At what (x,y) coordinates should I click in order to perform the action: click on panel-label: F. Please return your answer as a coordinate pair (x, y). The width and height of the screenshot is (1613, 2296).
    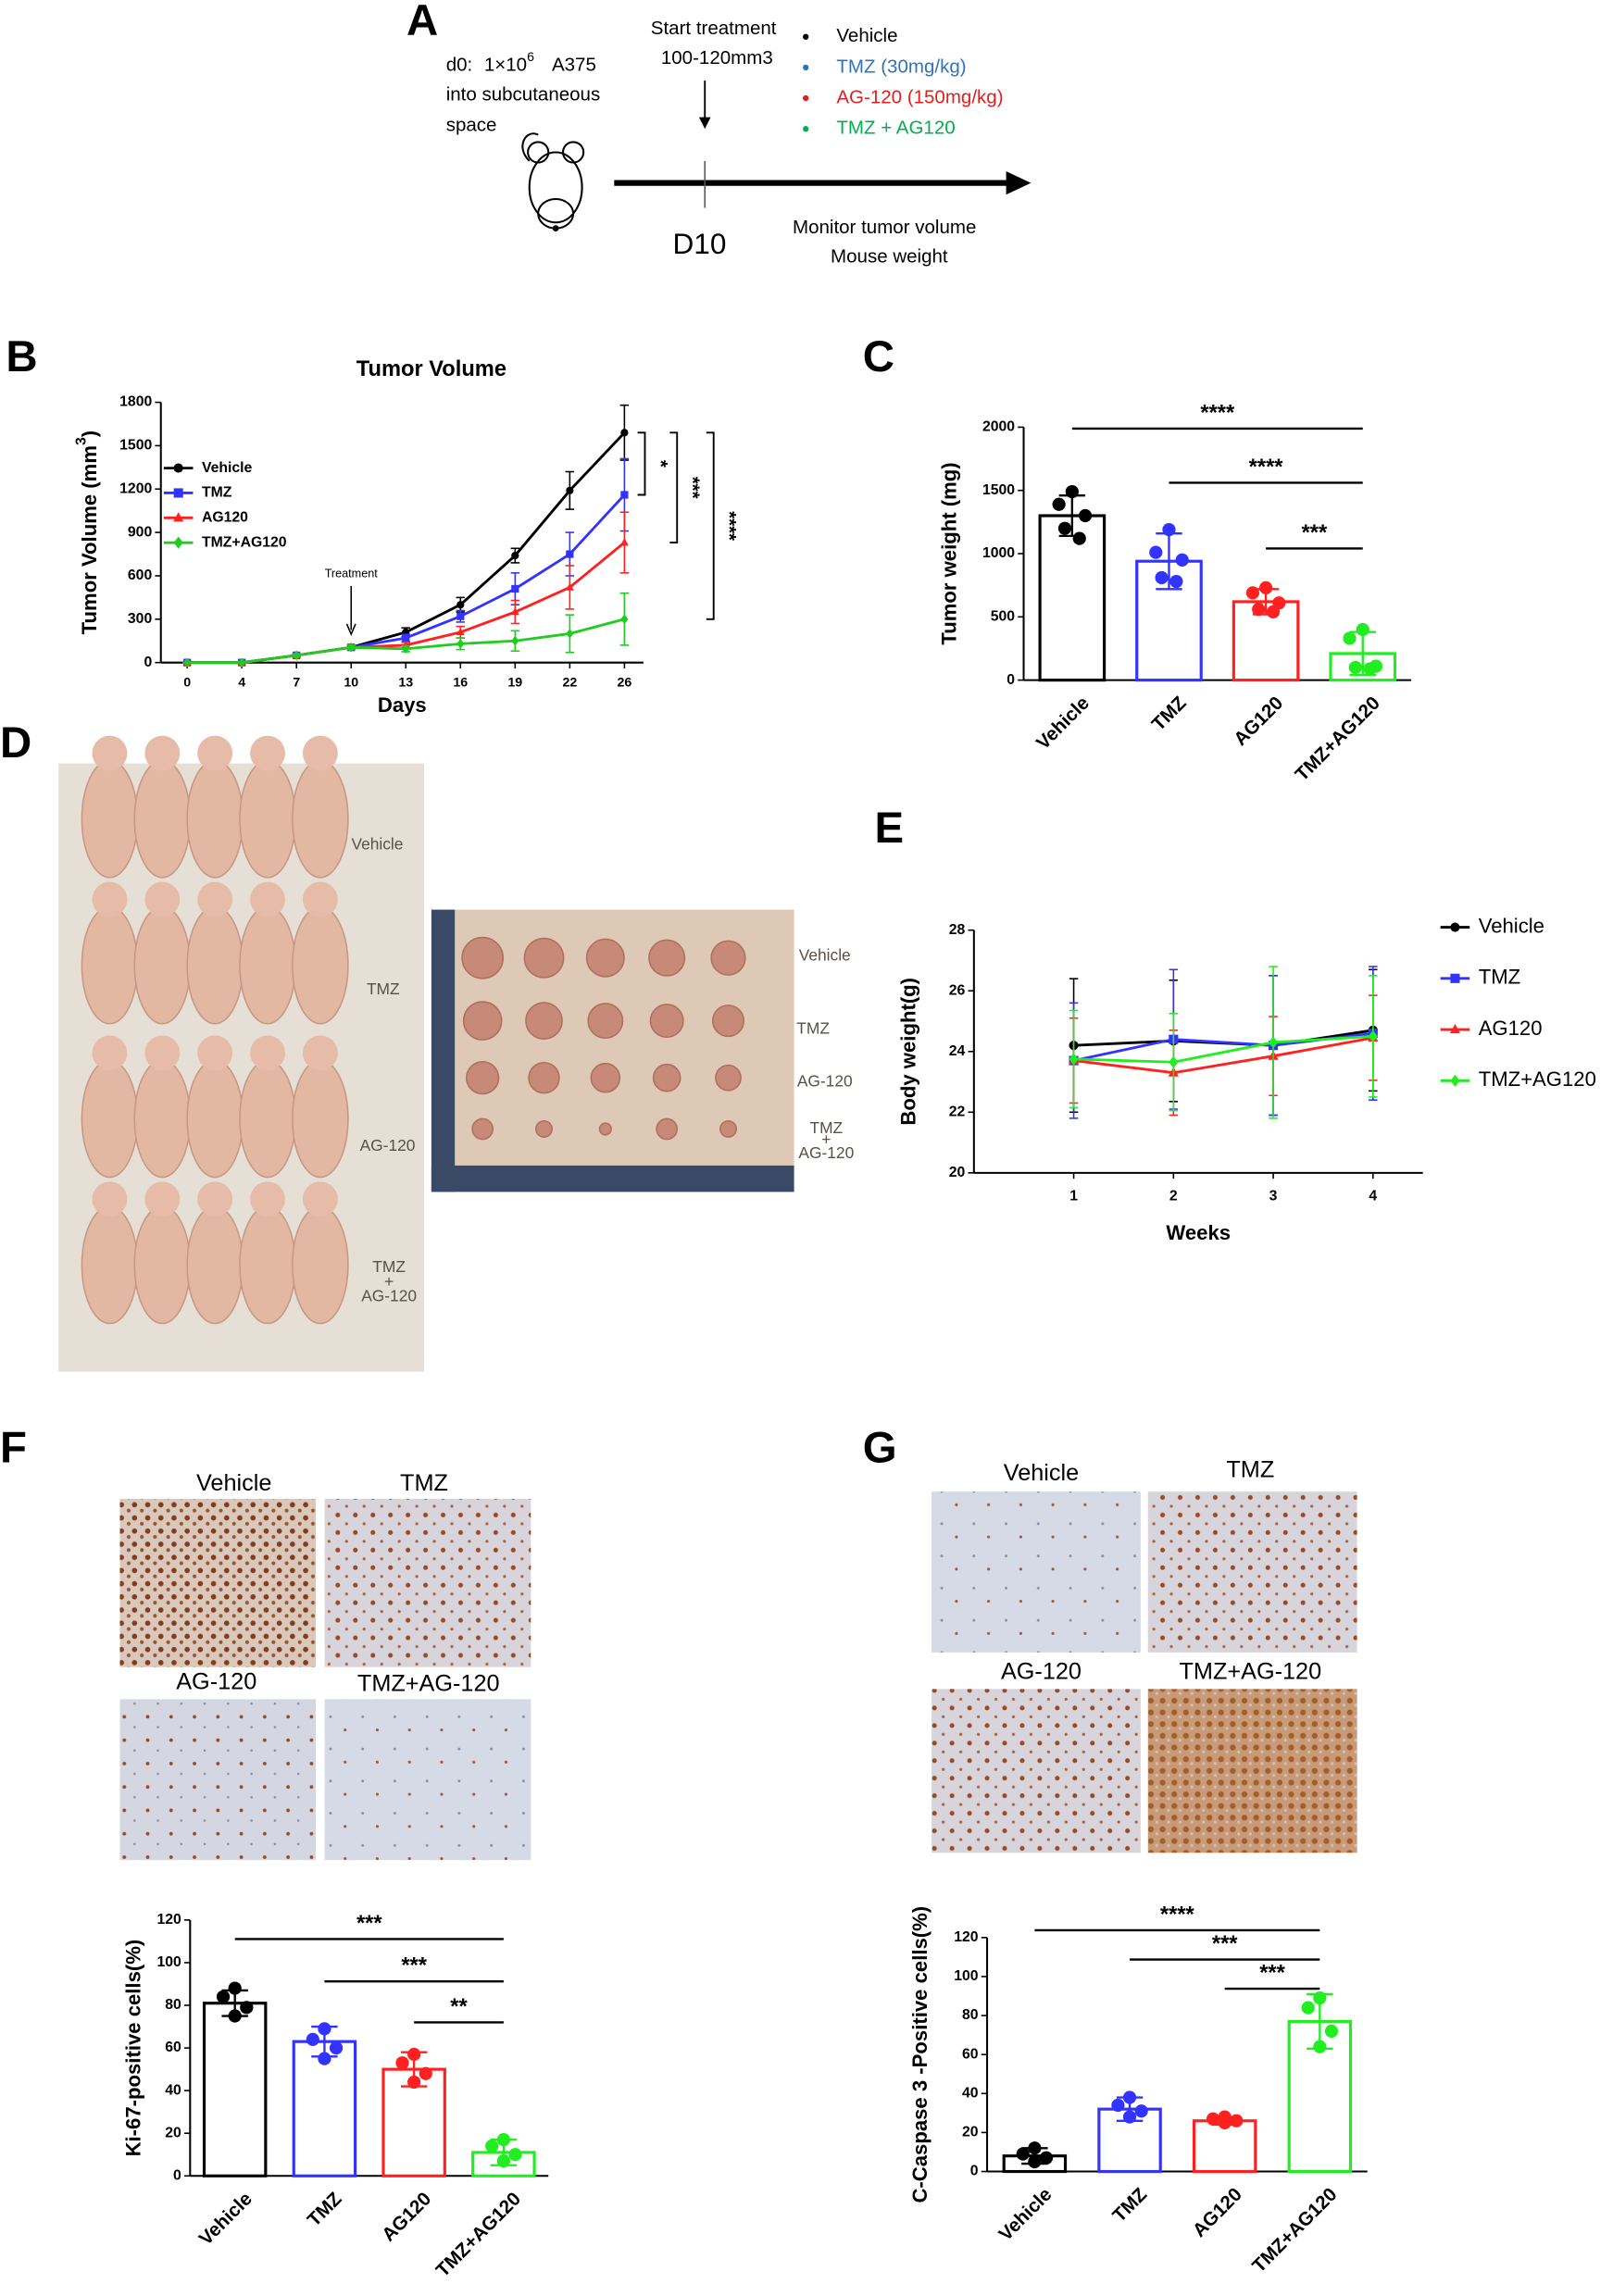
    Looking at the image, I should click on (14, 1447).